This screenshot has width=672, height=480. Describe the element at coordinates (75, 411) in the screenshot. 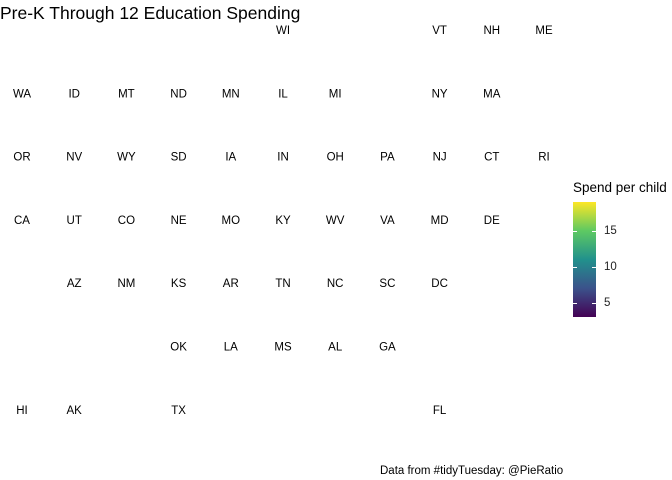

I see `state-label-ak: AK` at that location.